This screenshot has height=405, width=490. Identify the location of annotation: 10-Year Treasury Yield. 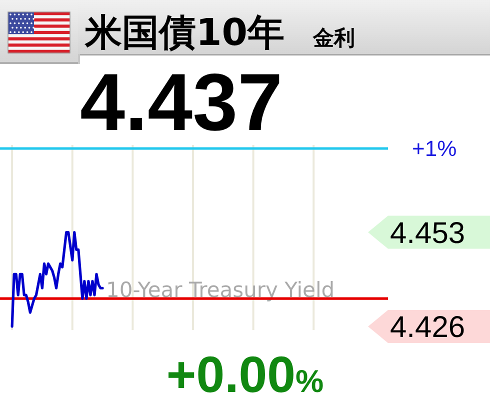
(220, 290).